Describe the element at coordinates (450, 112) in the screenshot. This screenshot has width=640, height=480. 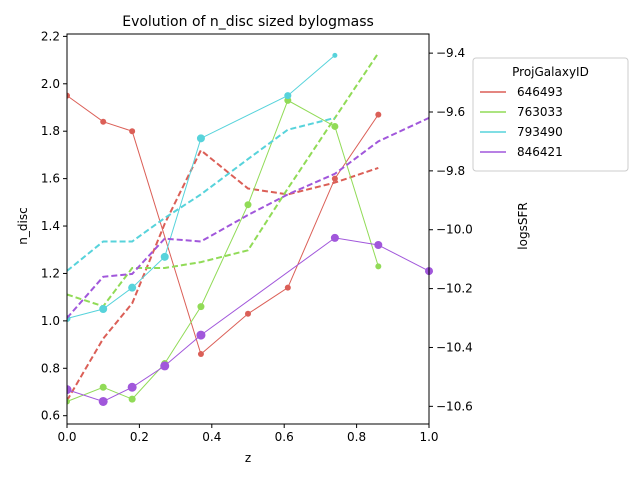
I see `y-right-tick-label: −9.6` at that location.